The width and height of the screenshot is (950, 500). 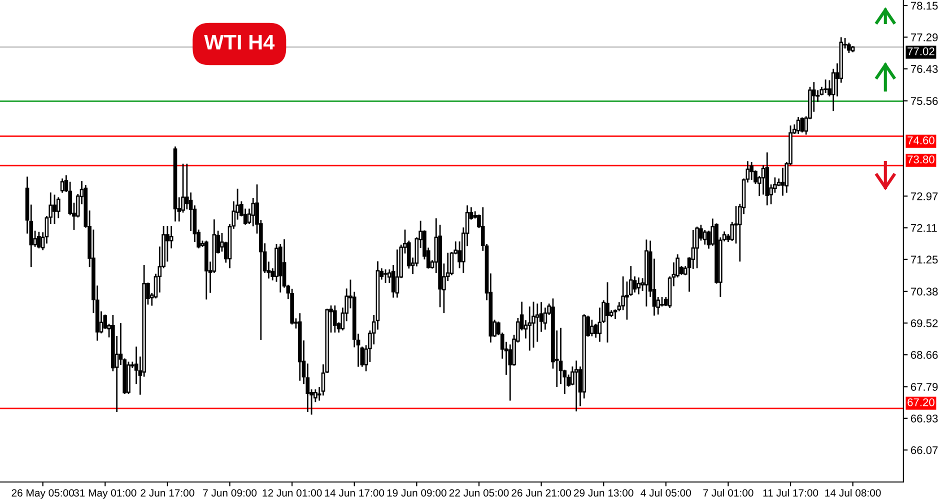 I want to click on text: WTI H4, so click(x=239, y=42).